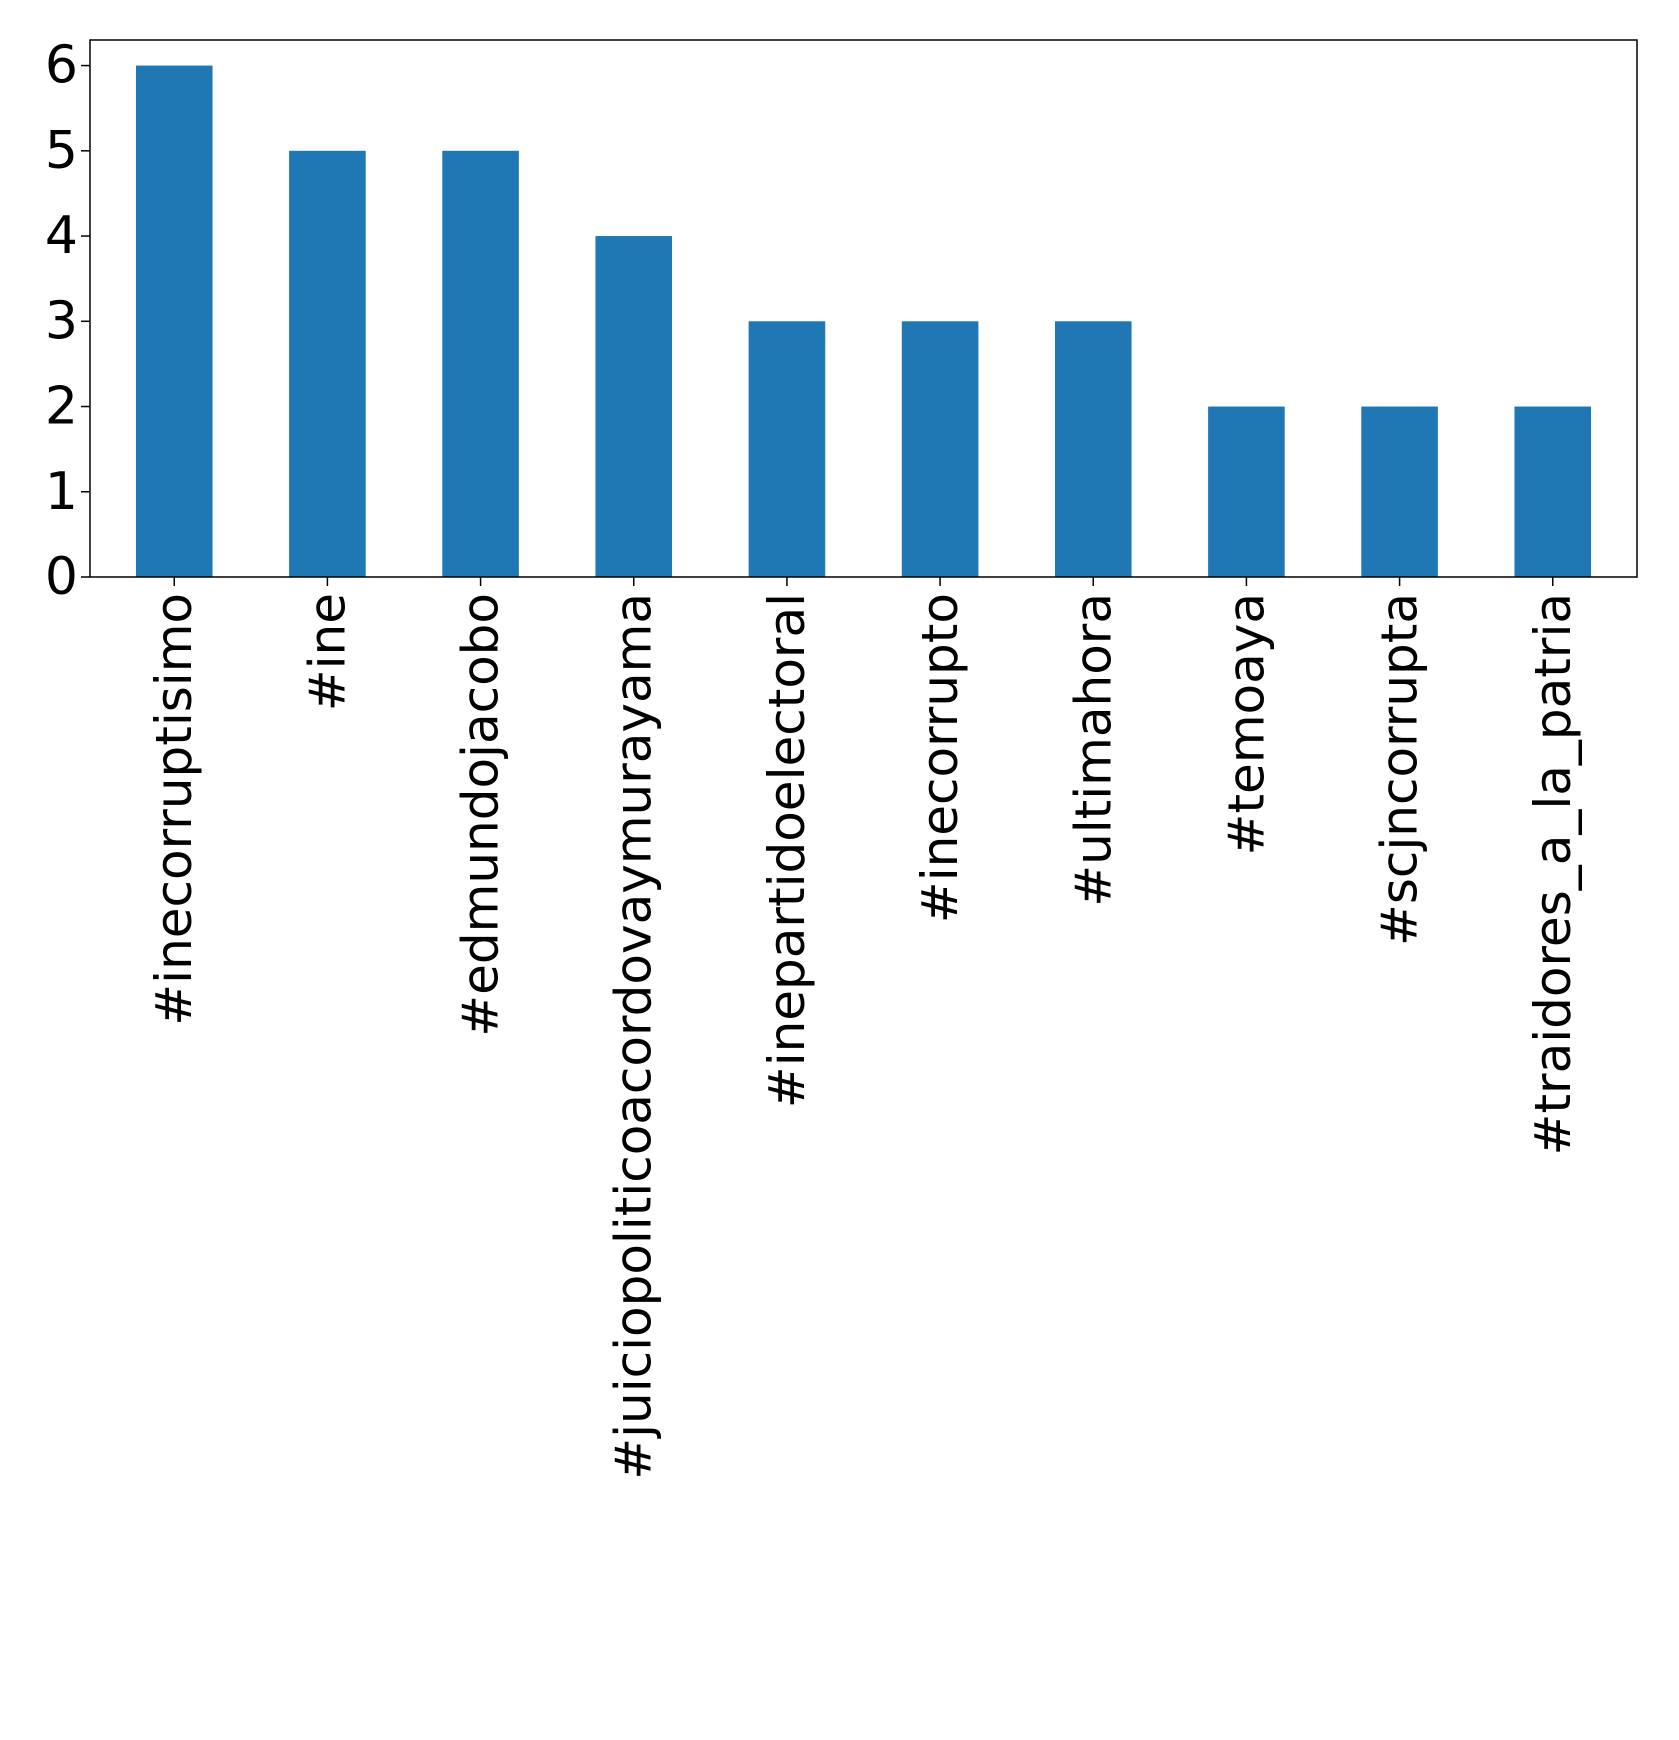 The height and width of the screenshot is (1740, 1679). Describe the element at coordinates (61, 407) in the screenshot. I see `y-tick-label: 2` at that location.